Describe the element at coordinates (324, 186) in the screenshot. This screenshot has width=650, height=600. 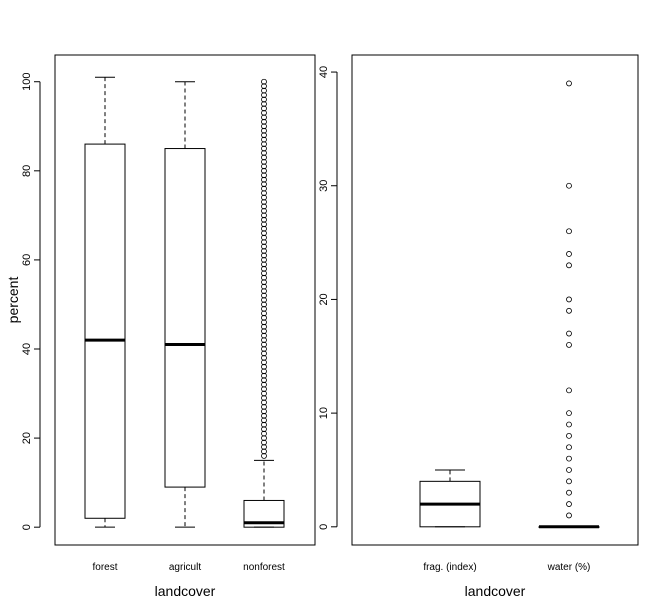
I see `y-tick-label: 30` at that location.